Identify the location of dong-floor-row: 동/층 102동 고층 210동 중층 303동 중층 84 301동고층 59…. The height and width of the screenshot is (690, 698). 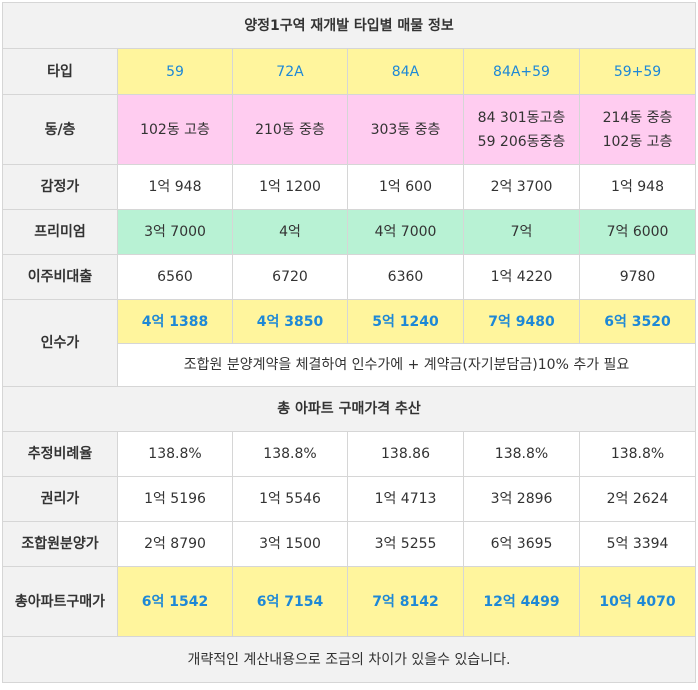
(349, 129).